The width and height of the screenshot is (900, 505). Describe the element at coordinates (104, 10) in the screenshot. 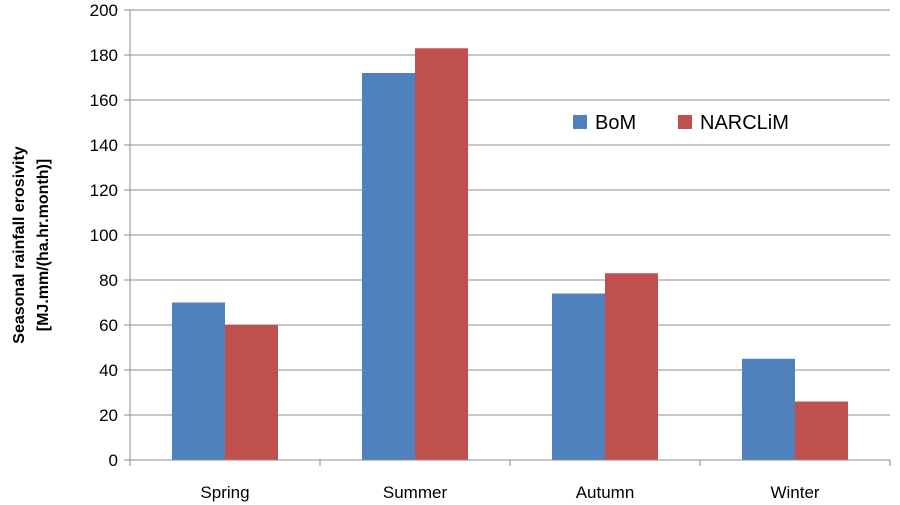

I see `y-tick-label: 200` at that location.